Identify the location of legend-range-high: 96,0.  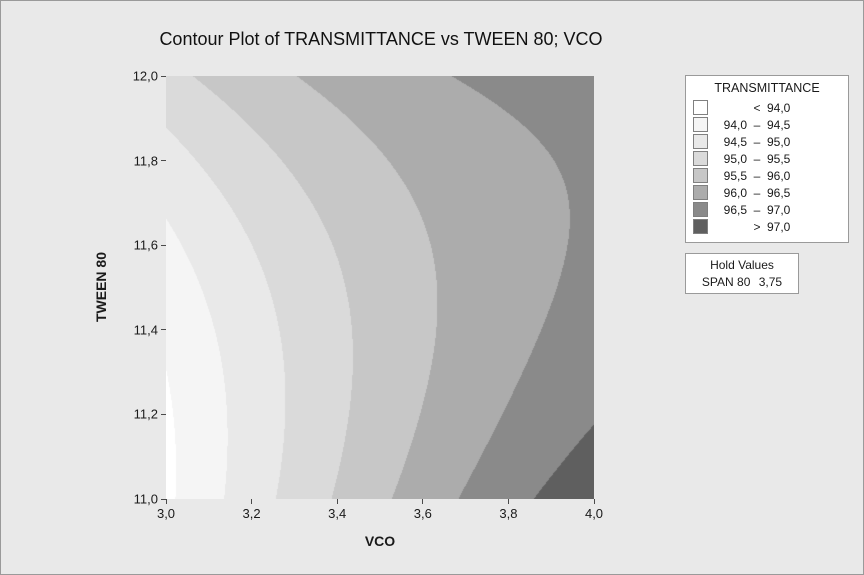
(779, 175).